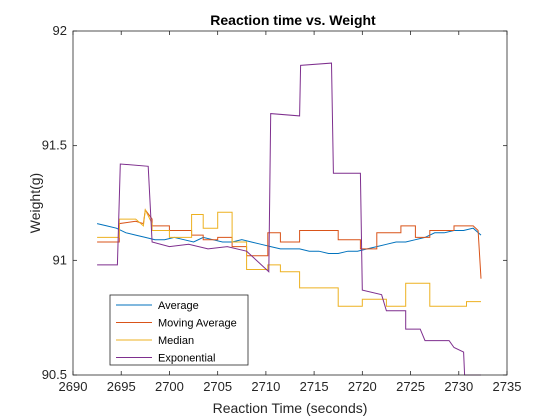 The height and width of the screenshot is (420, 560). What do you see at coordinates (121, 386) in the screenshot?
I see `x-tick-label: 2695` at bounding box center [121, 386].